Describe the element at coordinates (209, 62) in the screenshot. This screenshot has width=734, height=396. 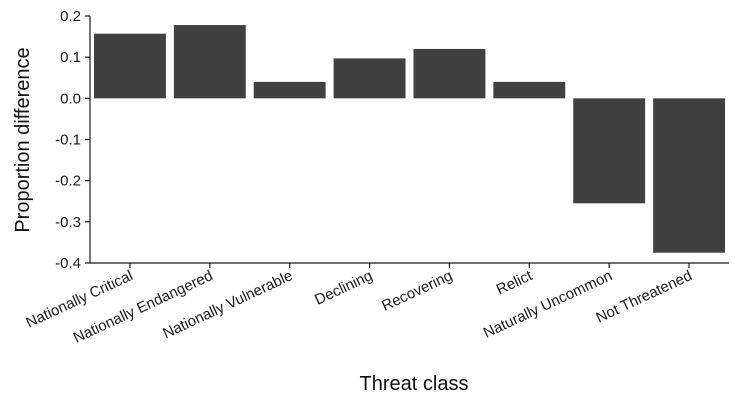
I see `bar-nationally-endangered` at that location.